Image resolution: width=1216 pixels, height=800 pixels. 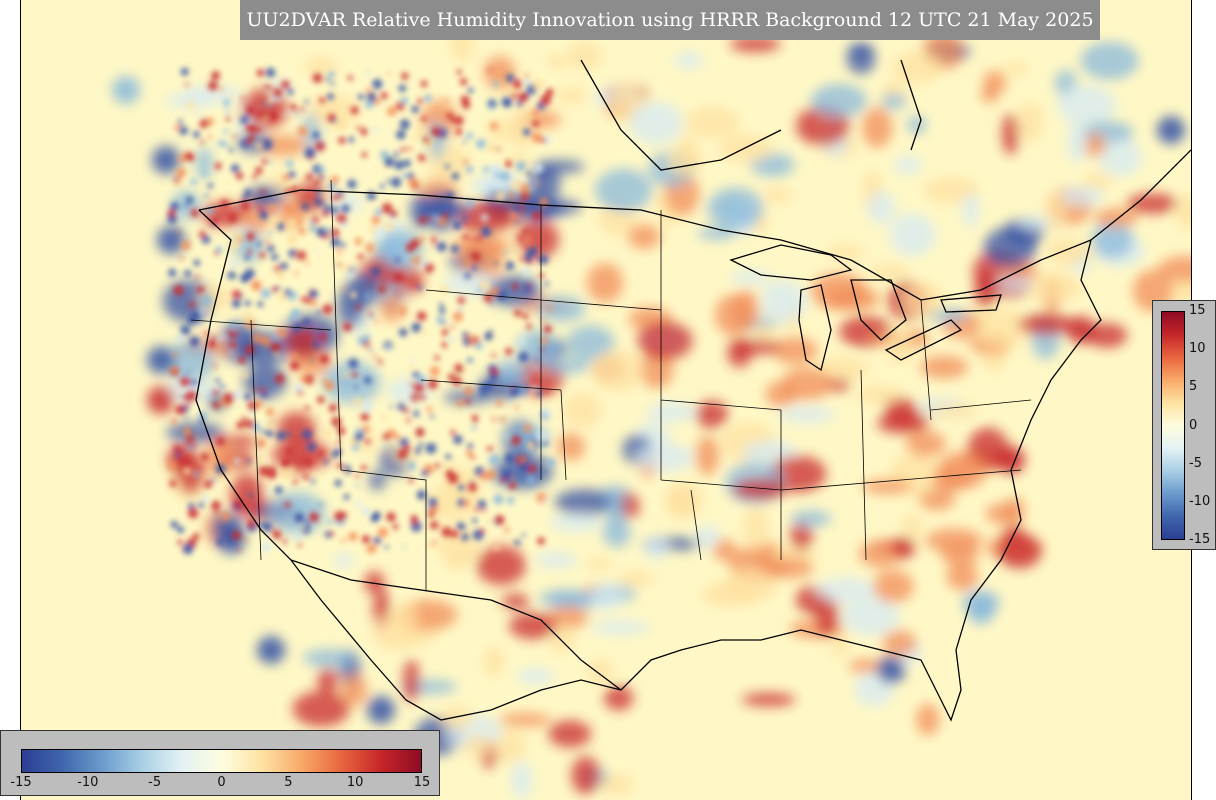 I want to click on colorbar-horizontal: -15 -10 -5 0 5 10 15, so click(x=220, y=763).